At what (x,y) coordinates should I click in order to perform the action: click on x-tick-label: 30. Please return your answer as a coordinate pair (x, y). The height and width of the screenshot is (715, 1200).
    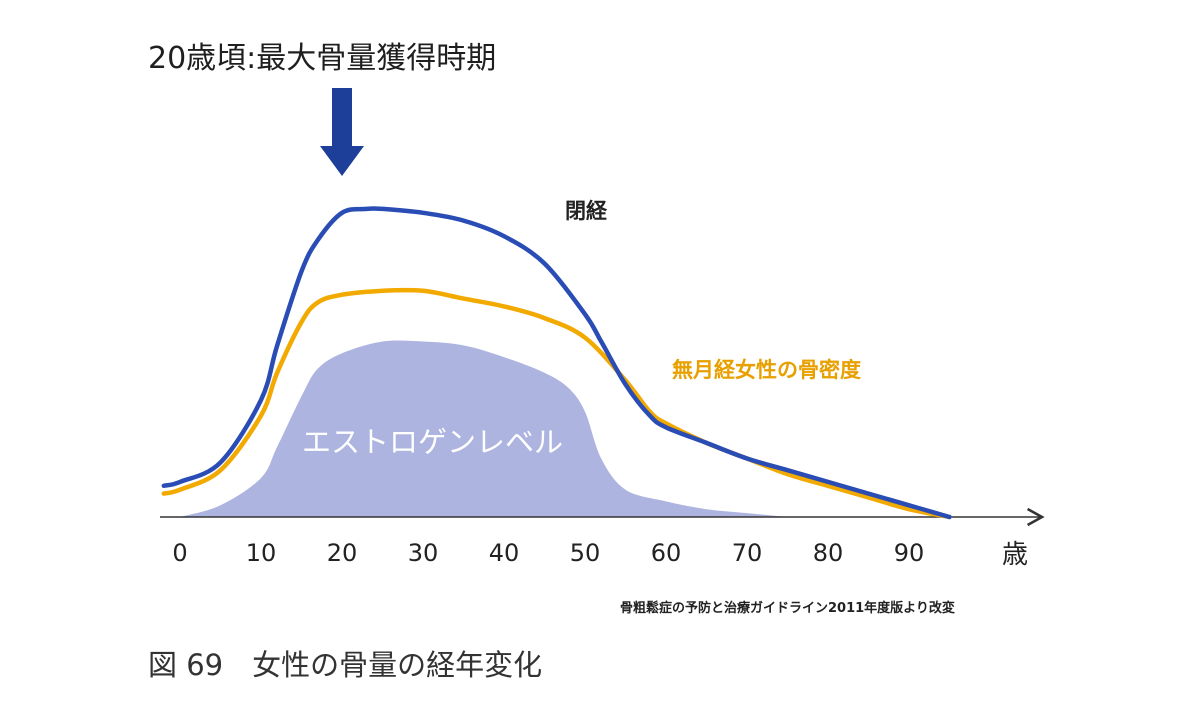
    Looking at the image, I should click on (423, 553).